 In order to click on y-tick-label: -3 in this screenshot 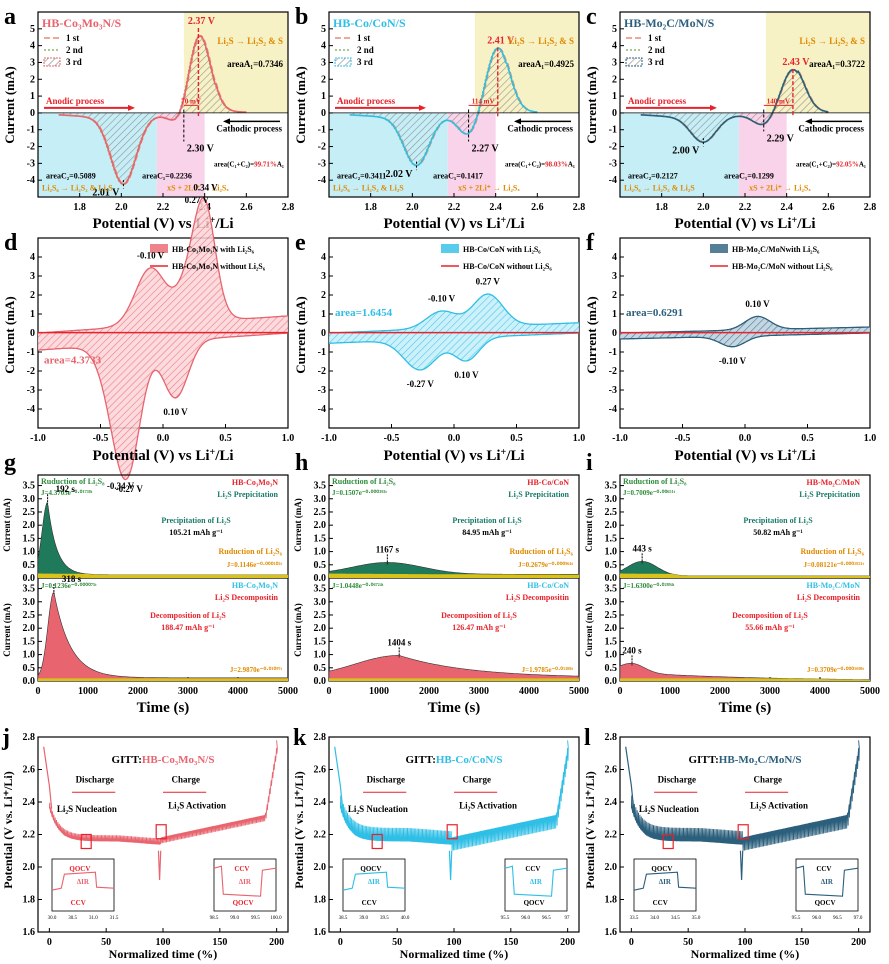, I will do `click(31, 390)`.